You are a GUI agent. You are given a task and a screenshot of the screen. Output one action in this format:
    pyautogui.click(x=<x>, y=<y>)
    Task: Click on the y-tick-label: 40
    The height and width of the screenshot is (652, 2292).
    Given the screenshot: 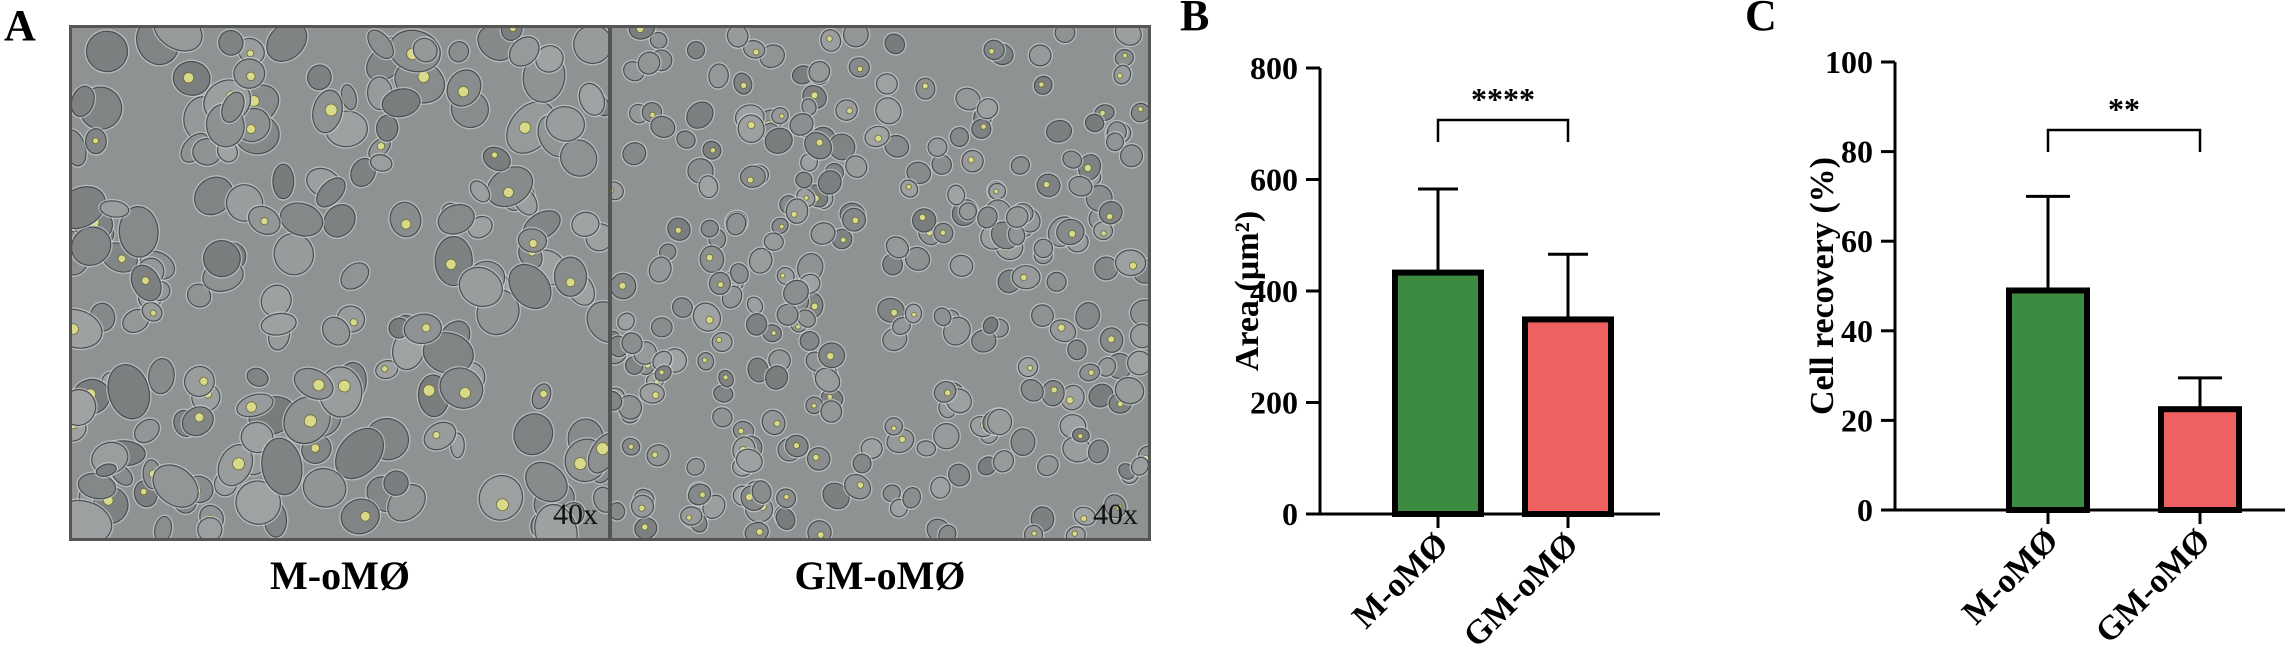 What is the action you would take?
    pyautogui.click(x=1857, y=331)
    